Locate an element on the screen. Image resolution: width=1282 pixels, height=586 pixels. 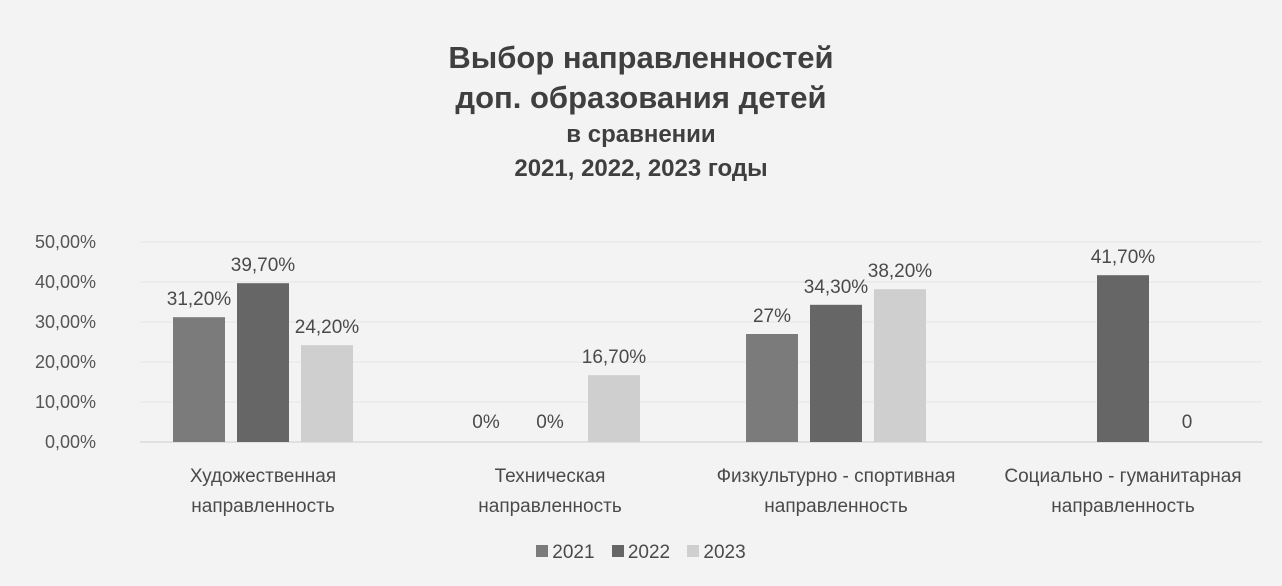
legend-swatch-2022 is located at coordinates (617, 550).